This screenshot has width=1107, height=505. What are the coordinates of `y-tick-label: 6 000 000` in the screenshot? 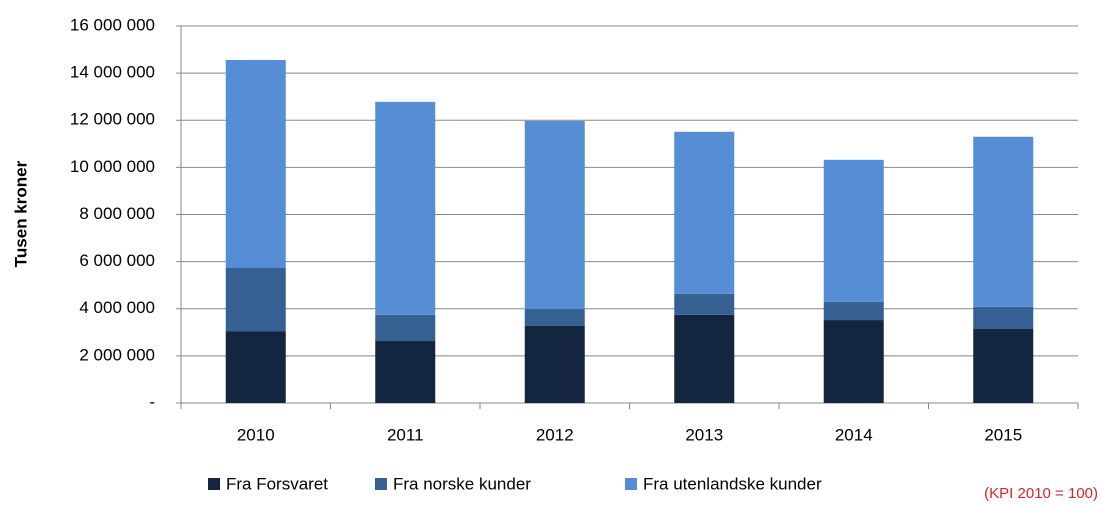 It's located at (117, 260).